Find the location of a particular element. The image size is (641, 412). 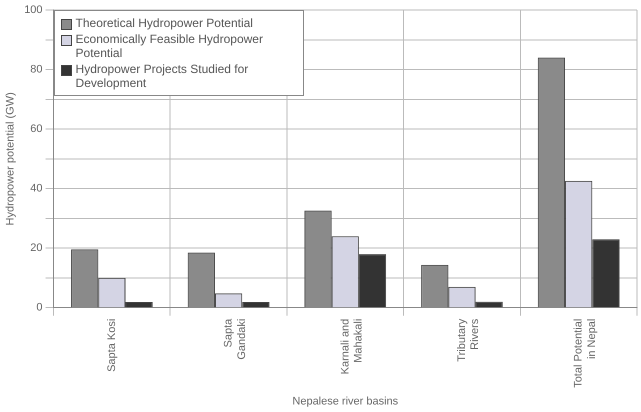

y-tick-label: 100 is located at coordinates (33, 10).